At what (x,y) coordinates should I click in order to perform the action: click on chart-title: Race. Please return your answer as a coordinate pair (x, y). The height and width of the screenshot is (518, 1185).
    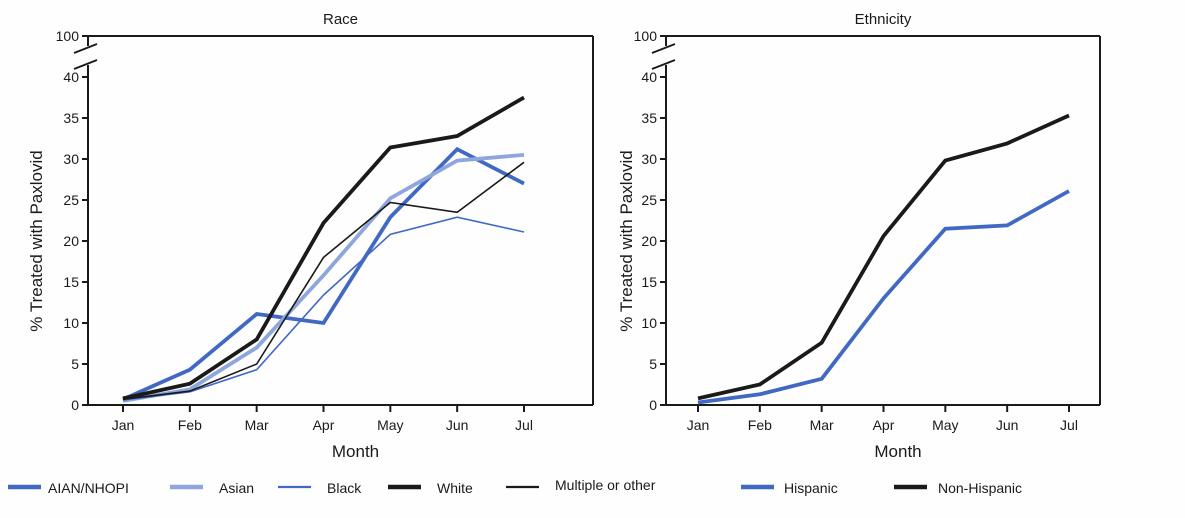
    Looking at the image, I should click on (340, 19).